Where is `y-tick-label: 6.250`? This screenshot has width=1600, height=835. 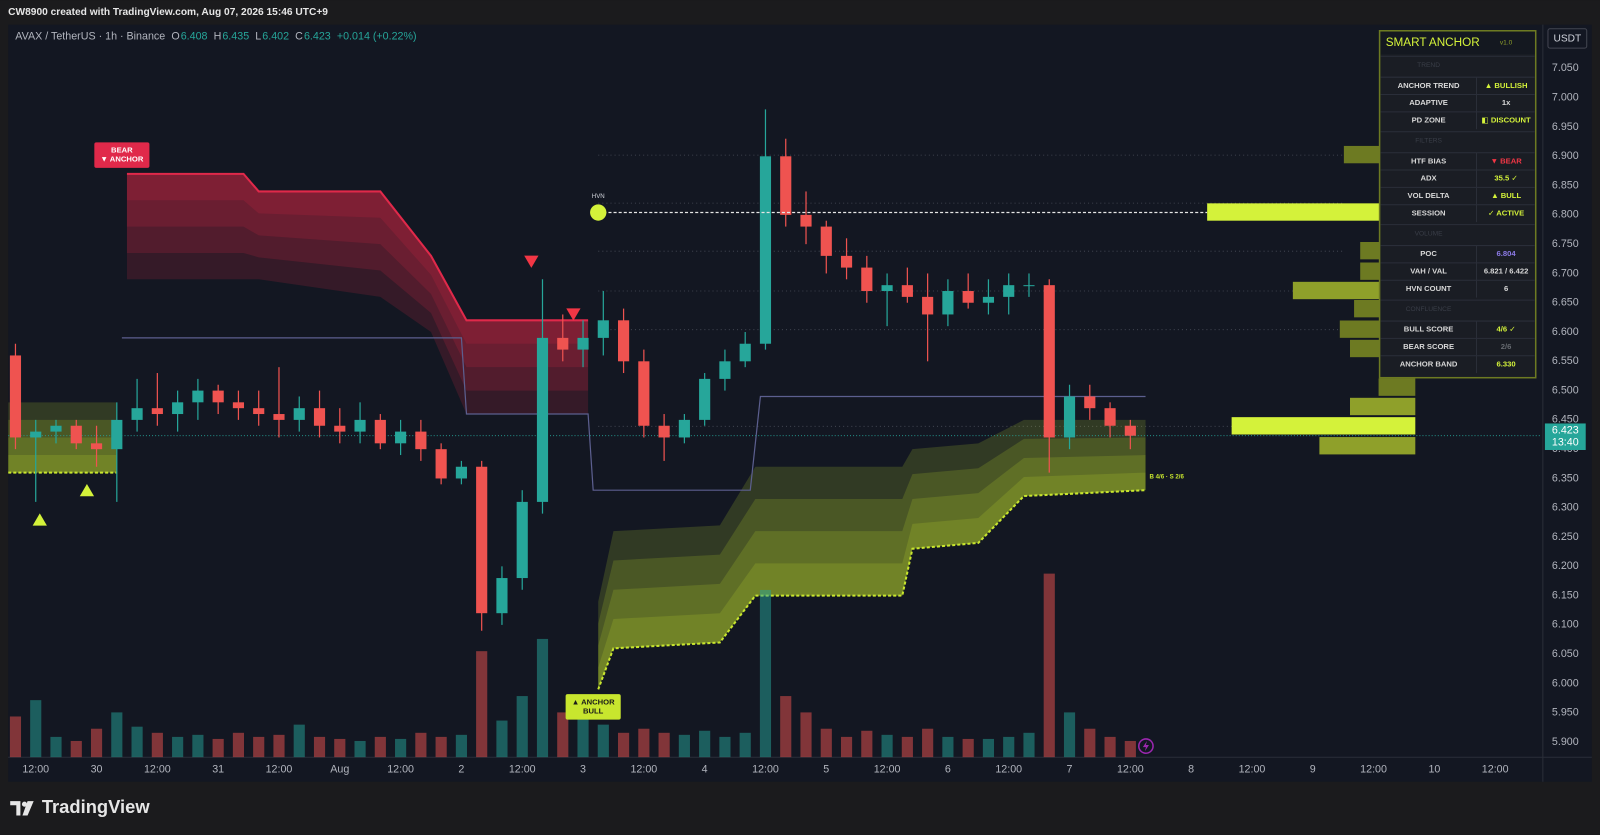
y-tick-label: 6.250 is located at coordinates (1565, 537).